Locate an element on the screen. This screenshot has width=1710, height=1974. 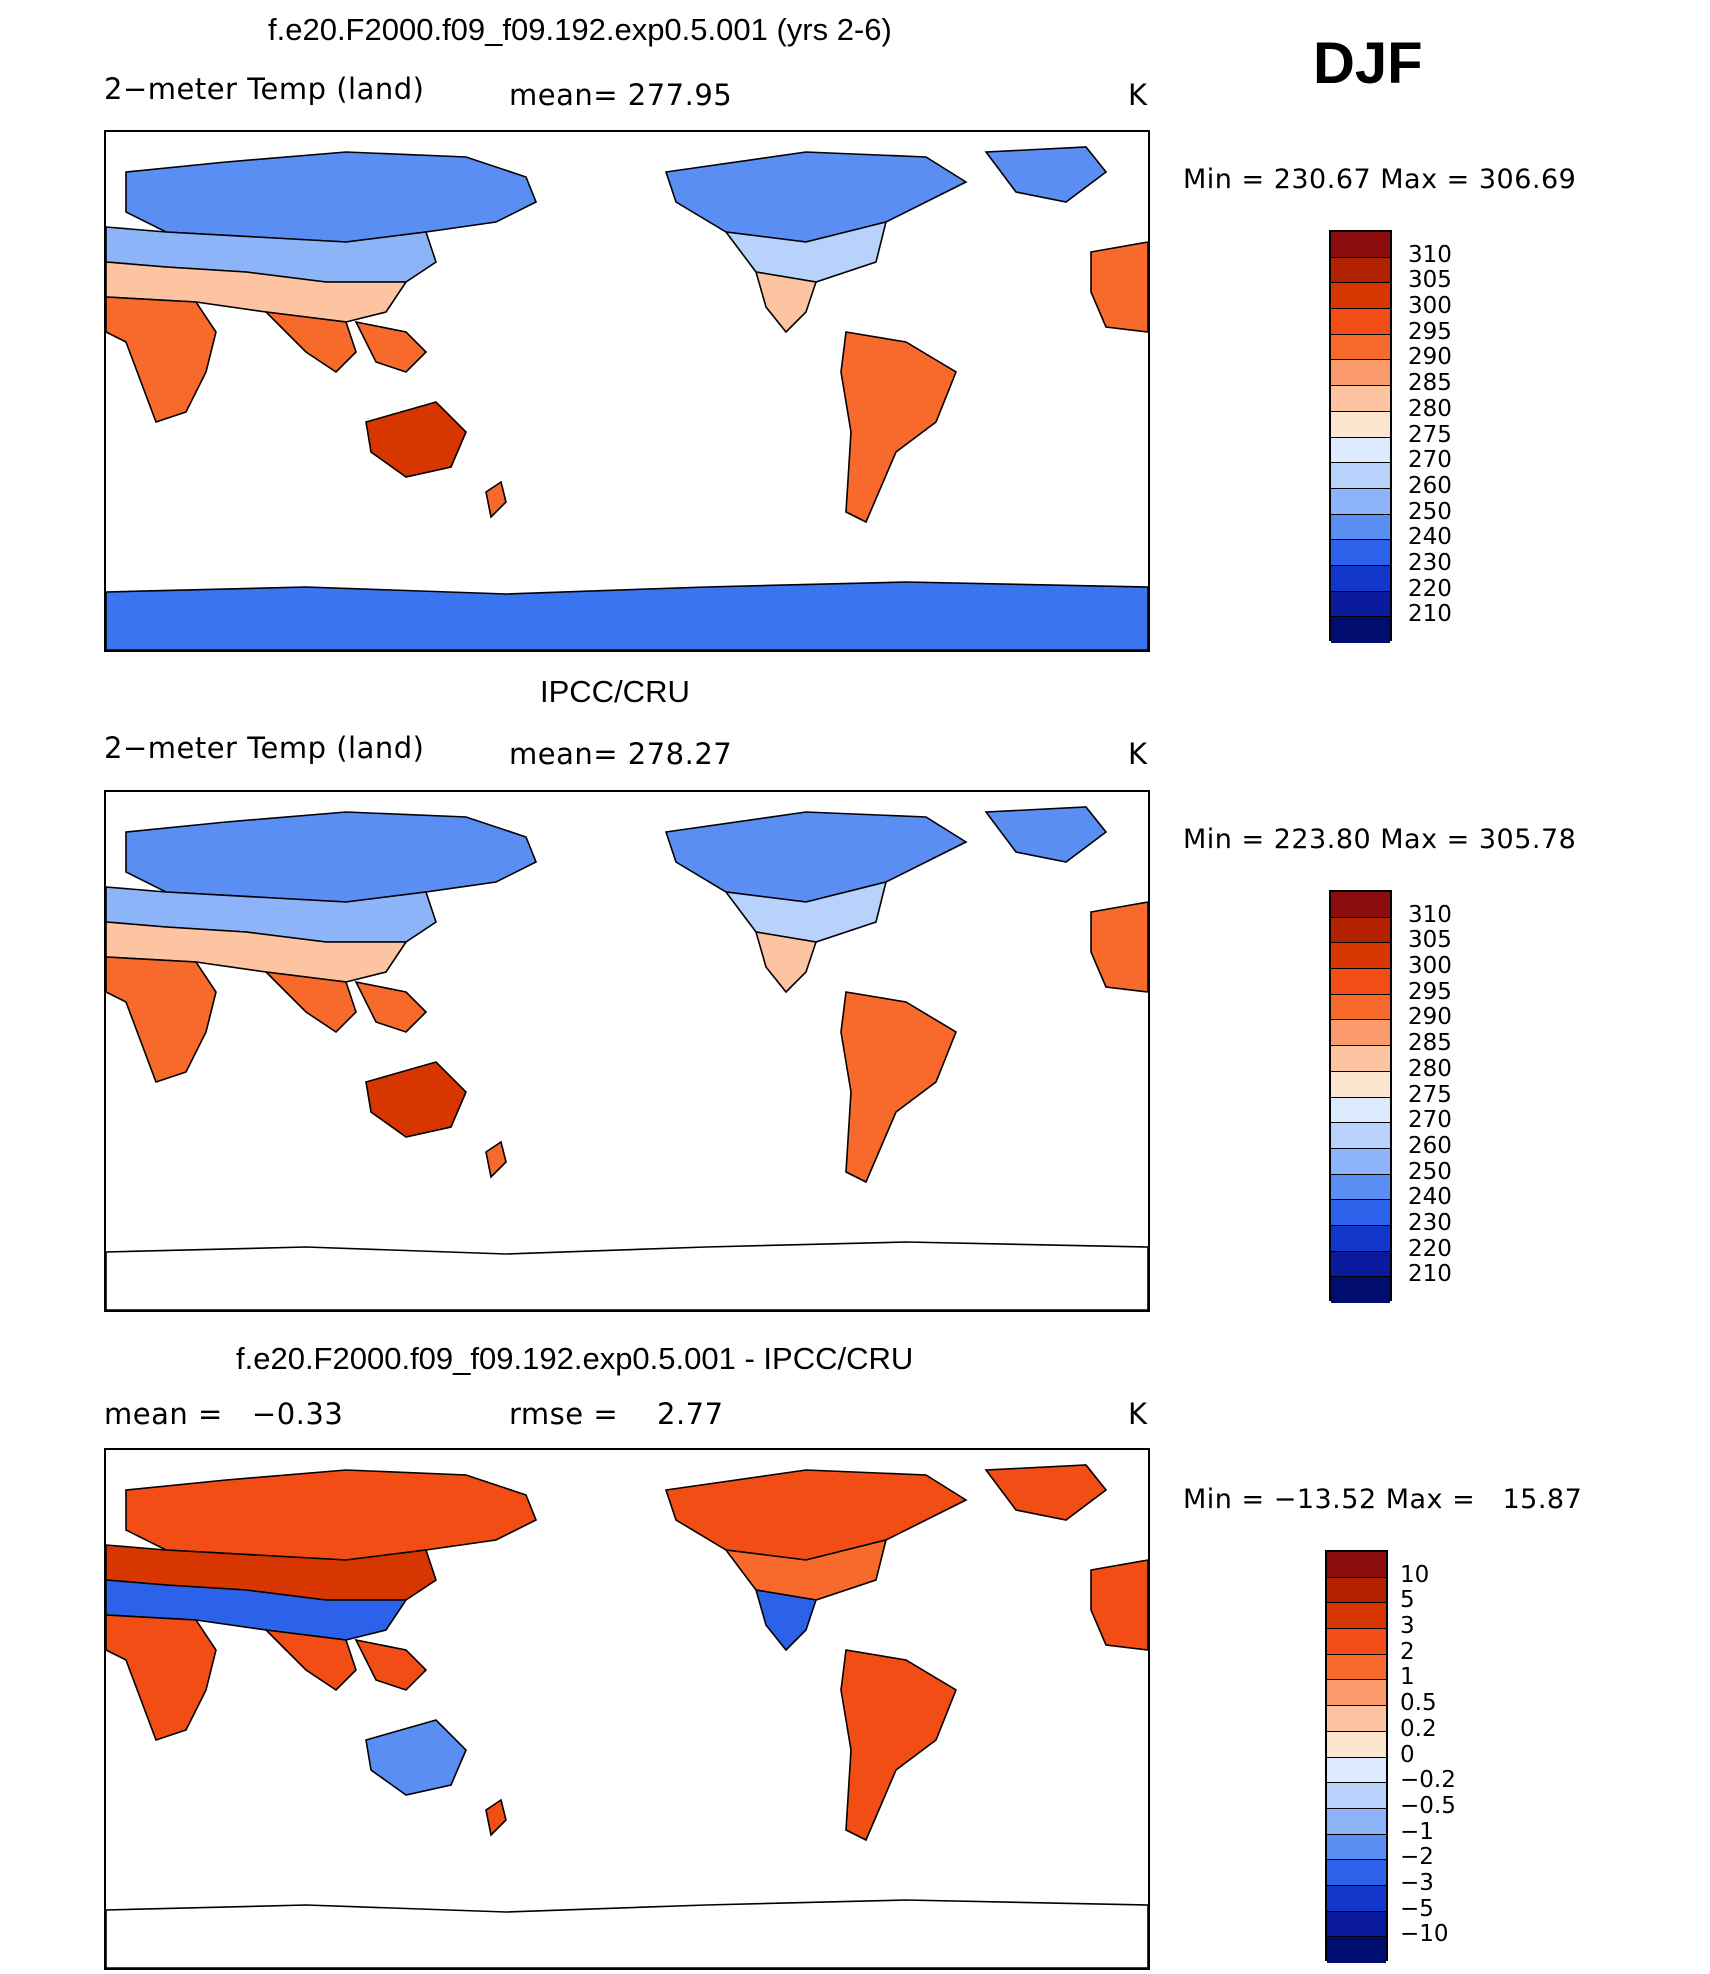
panel-3-units-label: K is located at coordinates (1138, 1414).